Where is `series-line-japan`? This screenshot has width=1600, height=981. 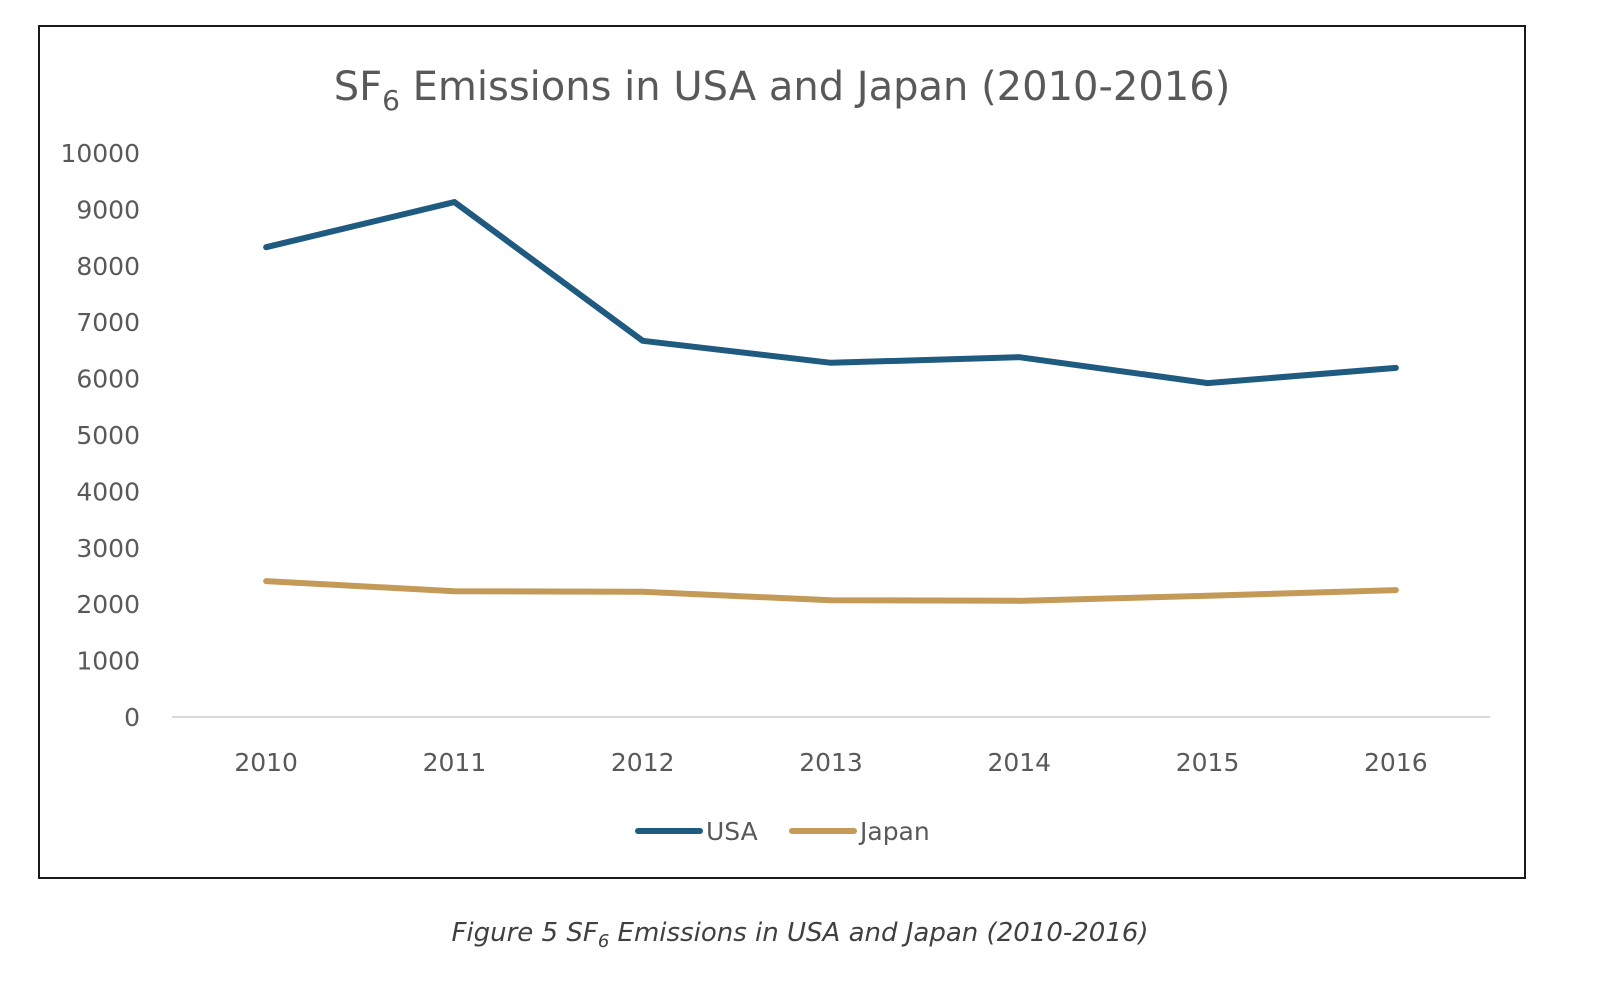
series-line-japan is located at coordinates (831, 591).